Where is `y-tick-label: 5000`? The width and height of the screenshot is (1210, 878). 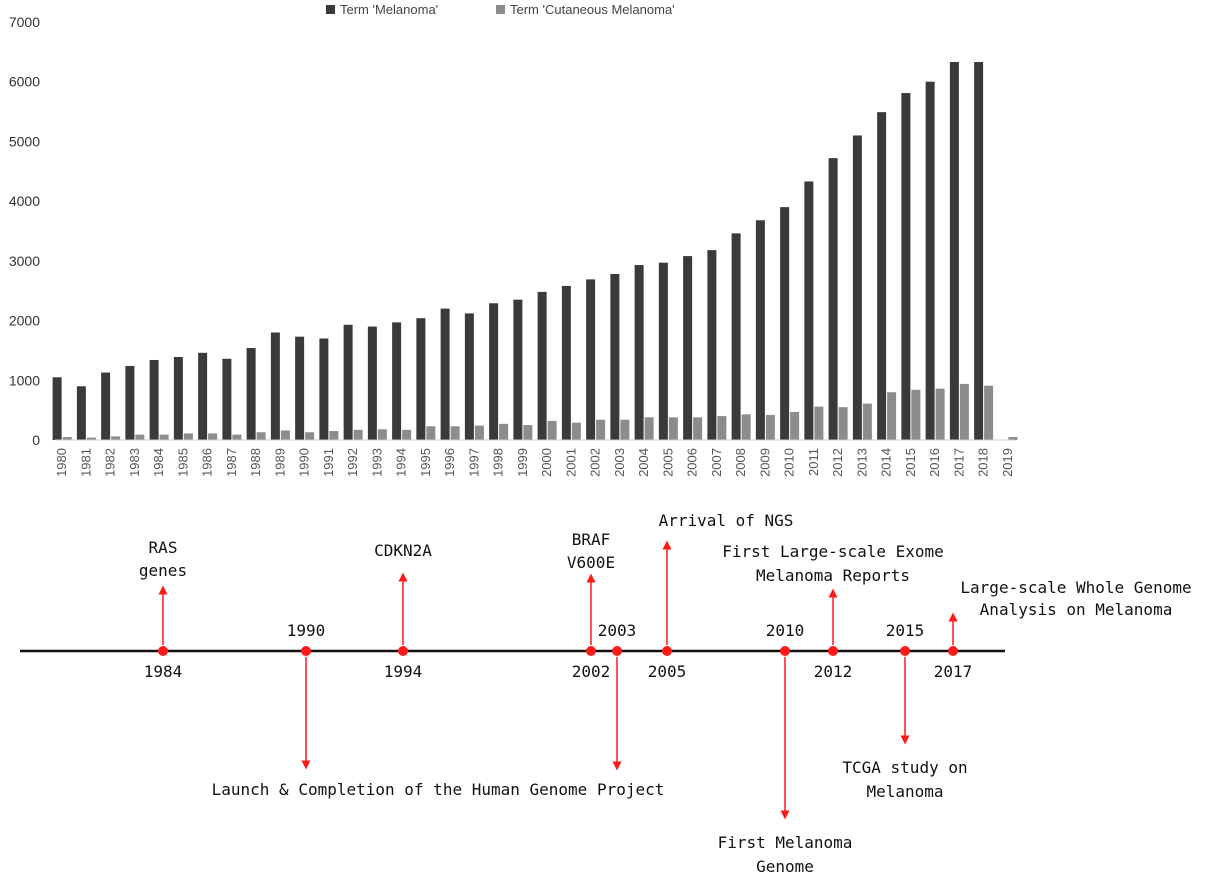
y-tick-label: 5000 is located at coordinates (24, 141).